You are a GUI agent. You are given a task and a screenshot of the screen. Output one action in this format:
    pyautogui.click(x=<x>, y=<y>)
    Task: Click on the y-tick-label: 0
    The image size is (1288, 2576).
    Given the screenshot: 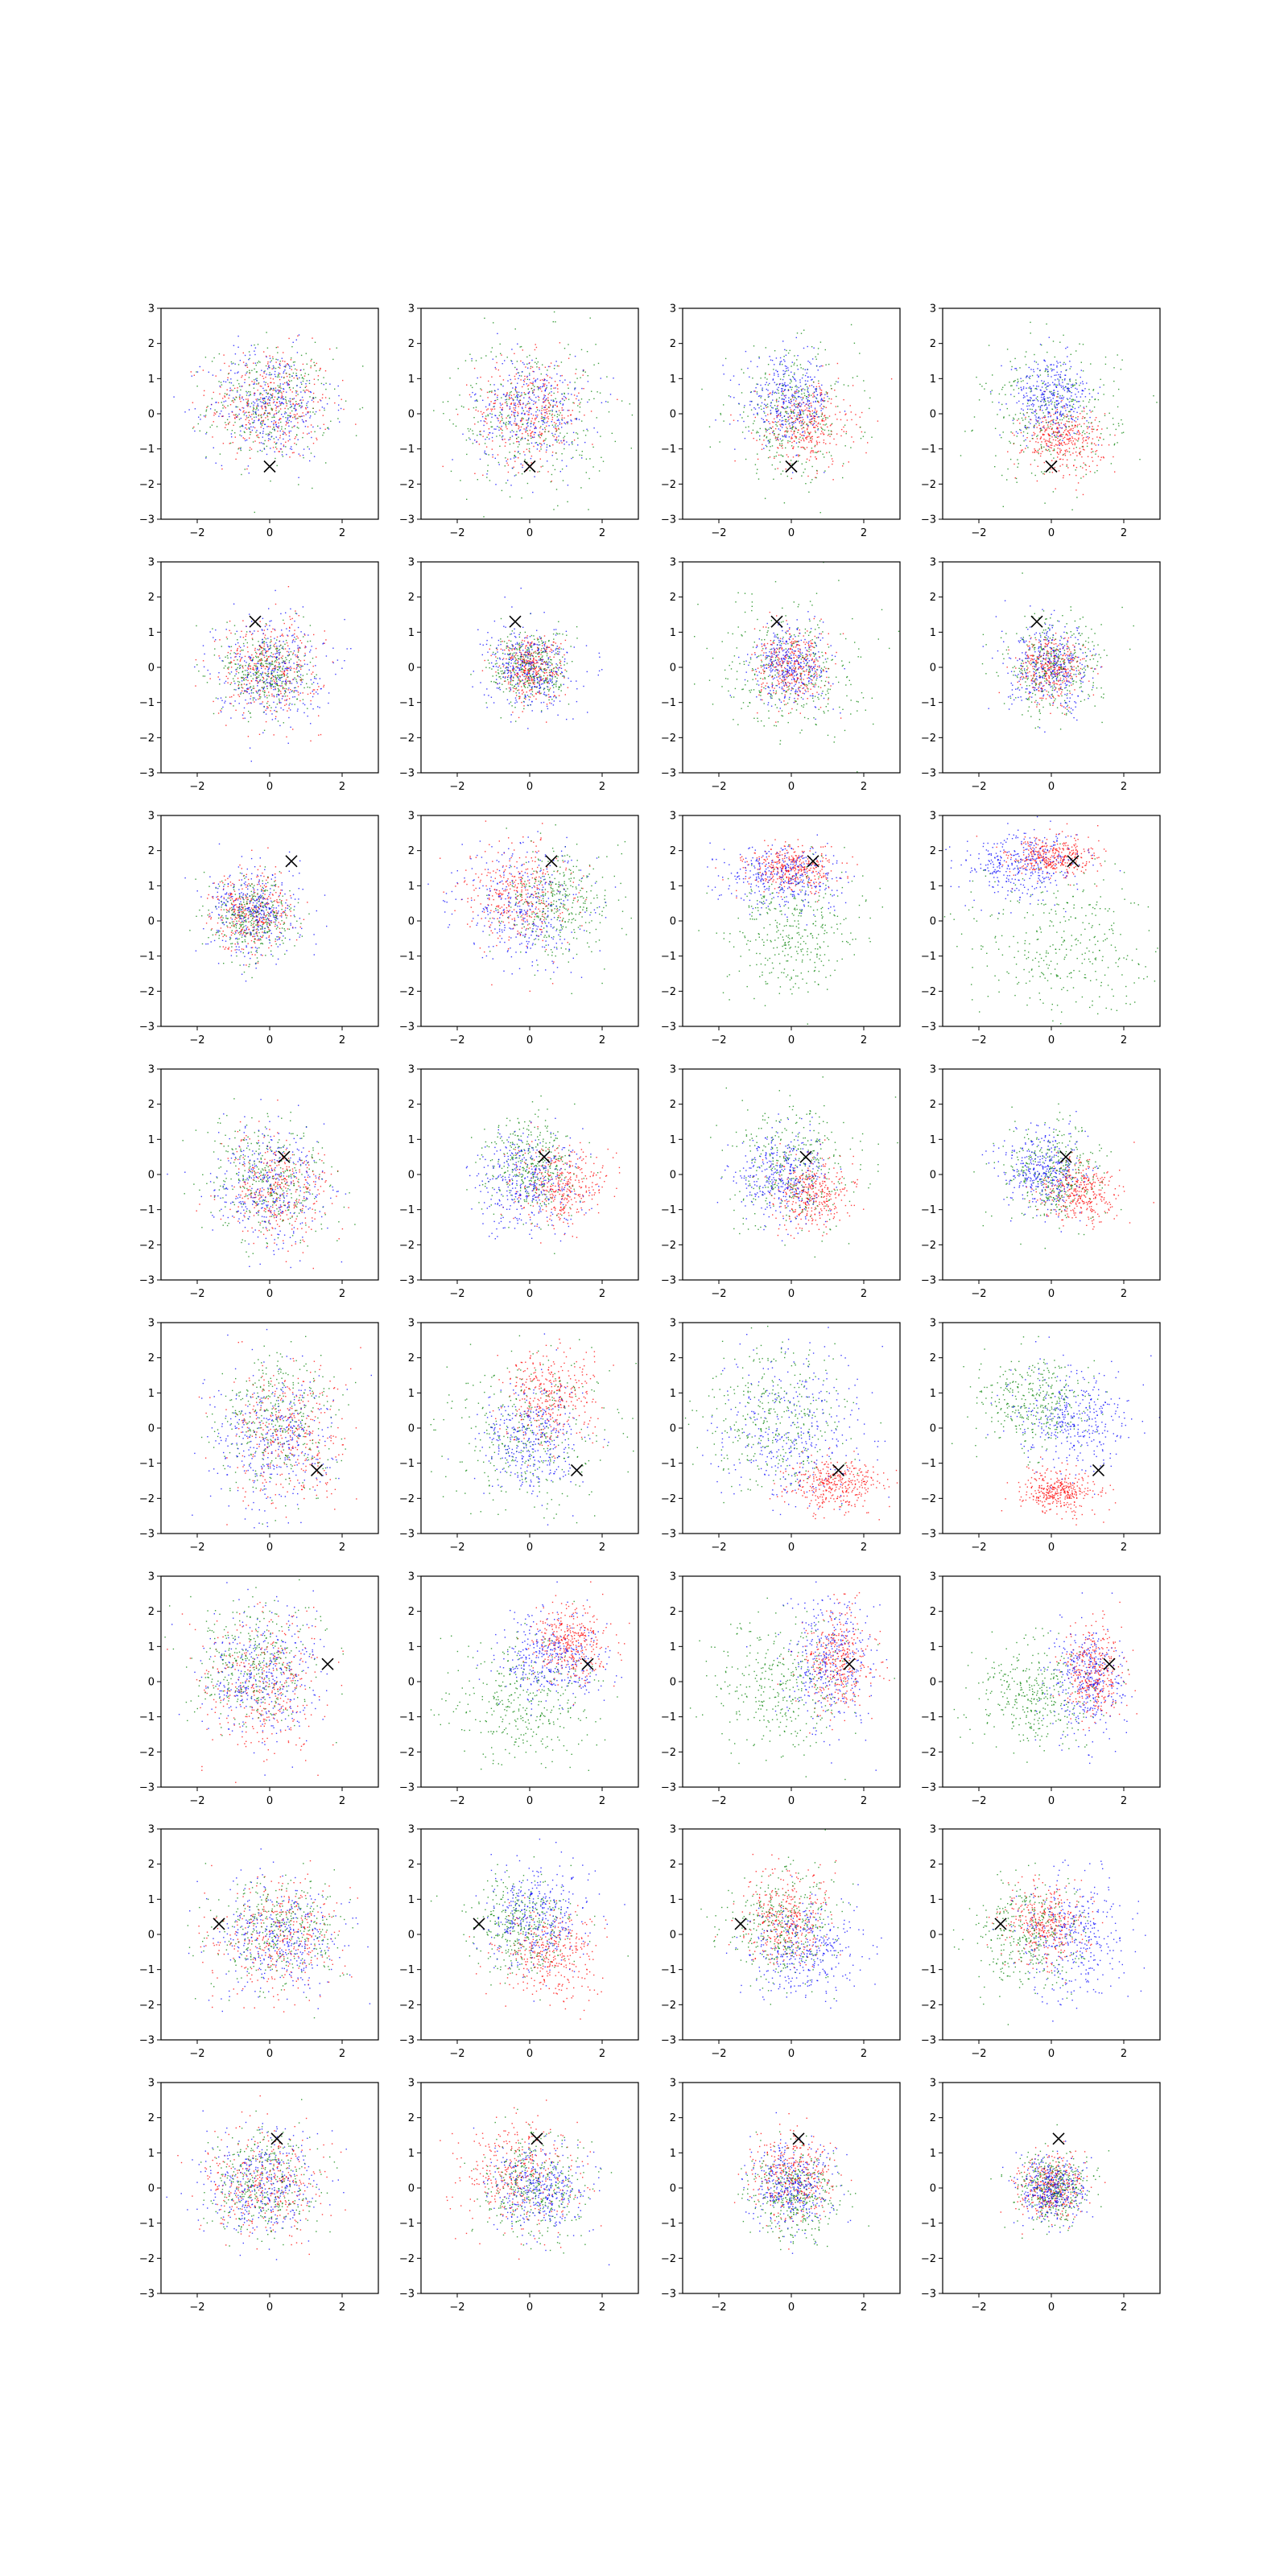 What is the action you would take?
    pyautogui.click(x=673, y=415)
    